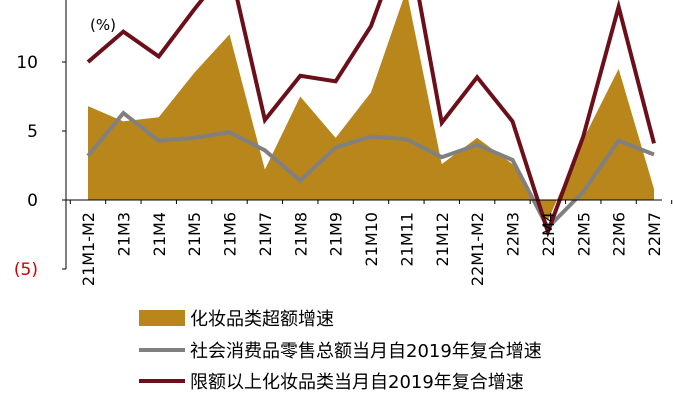  Describe the element at coordinates (194, 234) in the screenshot. I see `x-tick-label: 21M5` at that location.